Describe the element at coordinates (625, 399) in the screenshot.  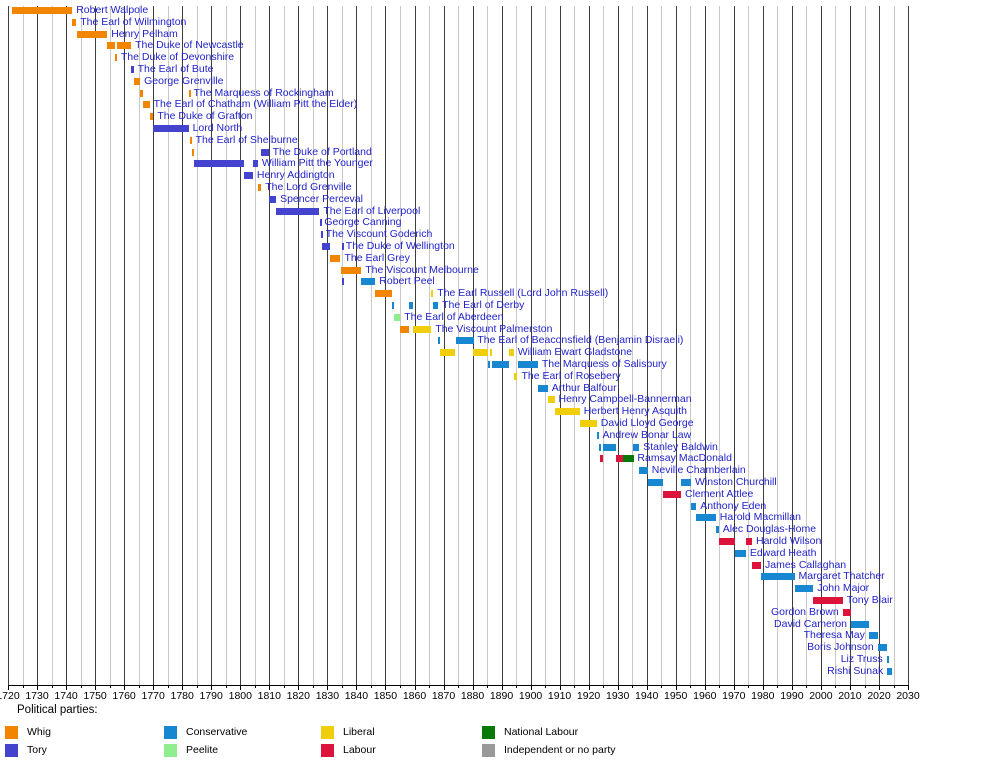
I see `pm-label: Henry Campbell-Bannerman` at that location.